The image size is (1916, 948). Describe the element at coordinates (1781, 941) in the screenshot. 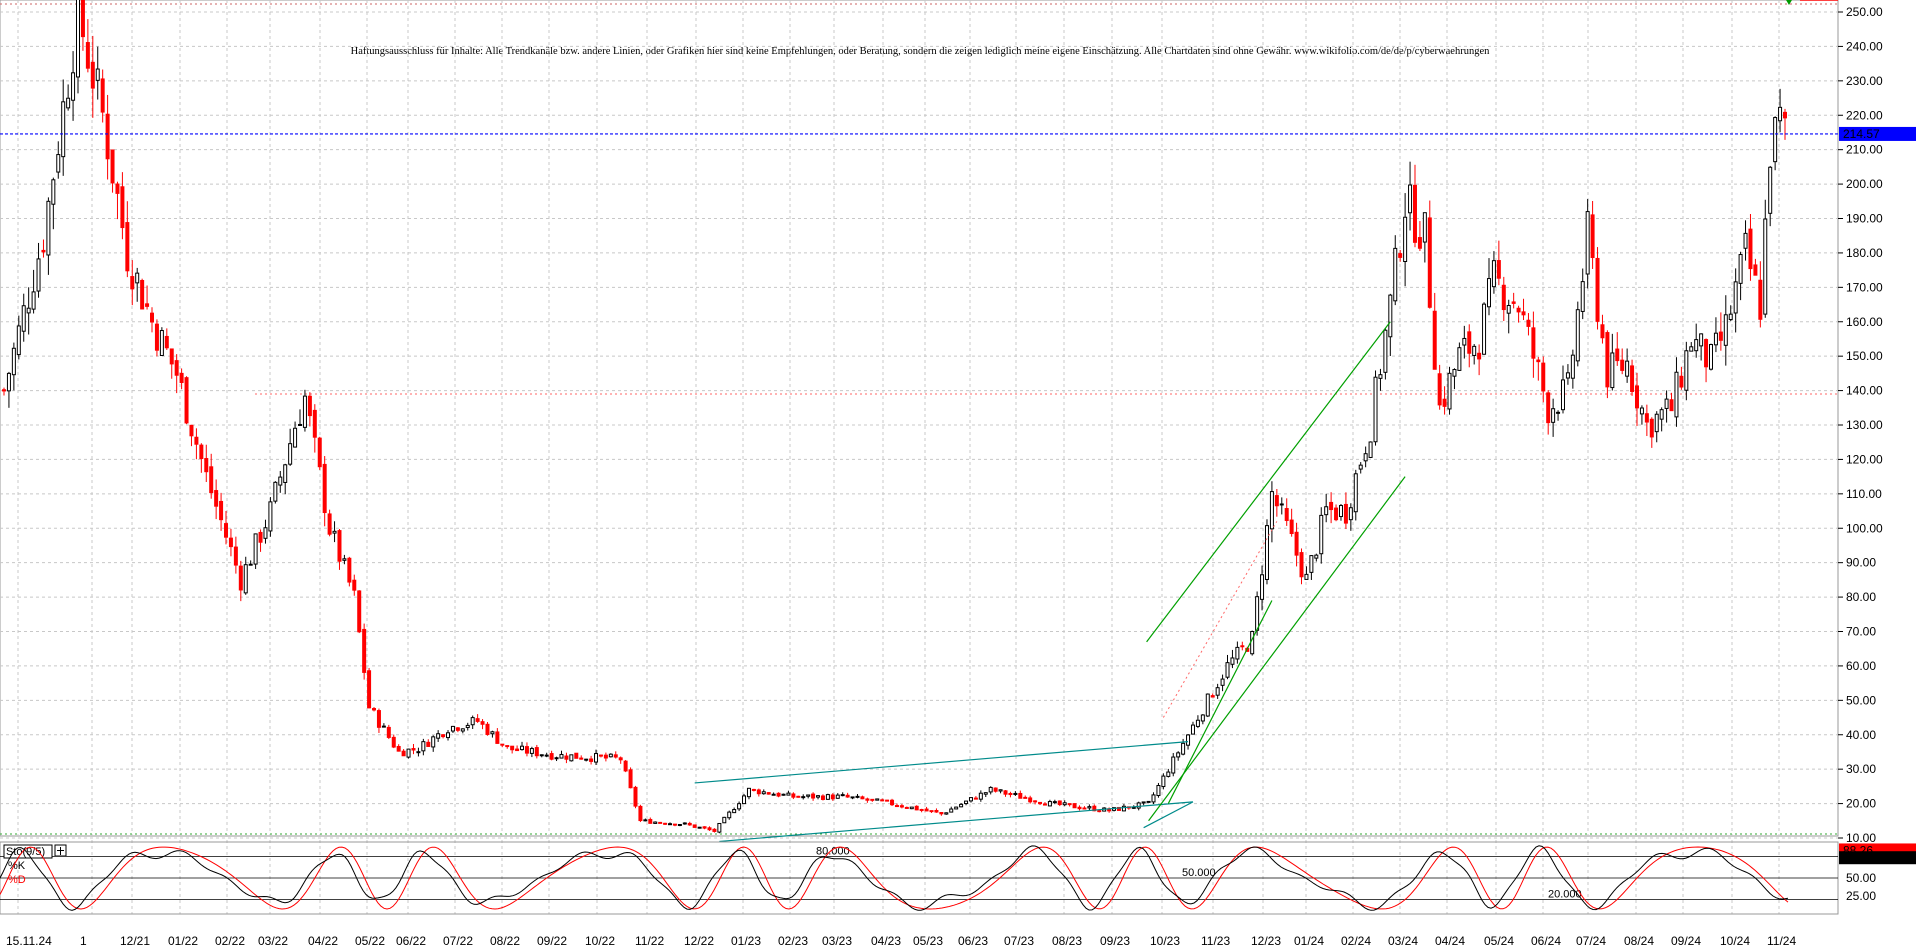

I see `x-tick-label: 11/24` at that location.